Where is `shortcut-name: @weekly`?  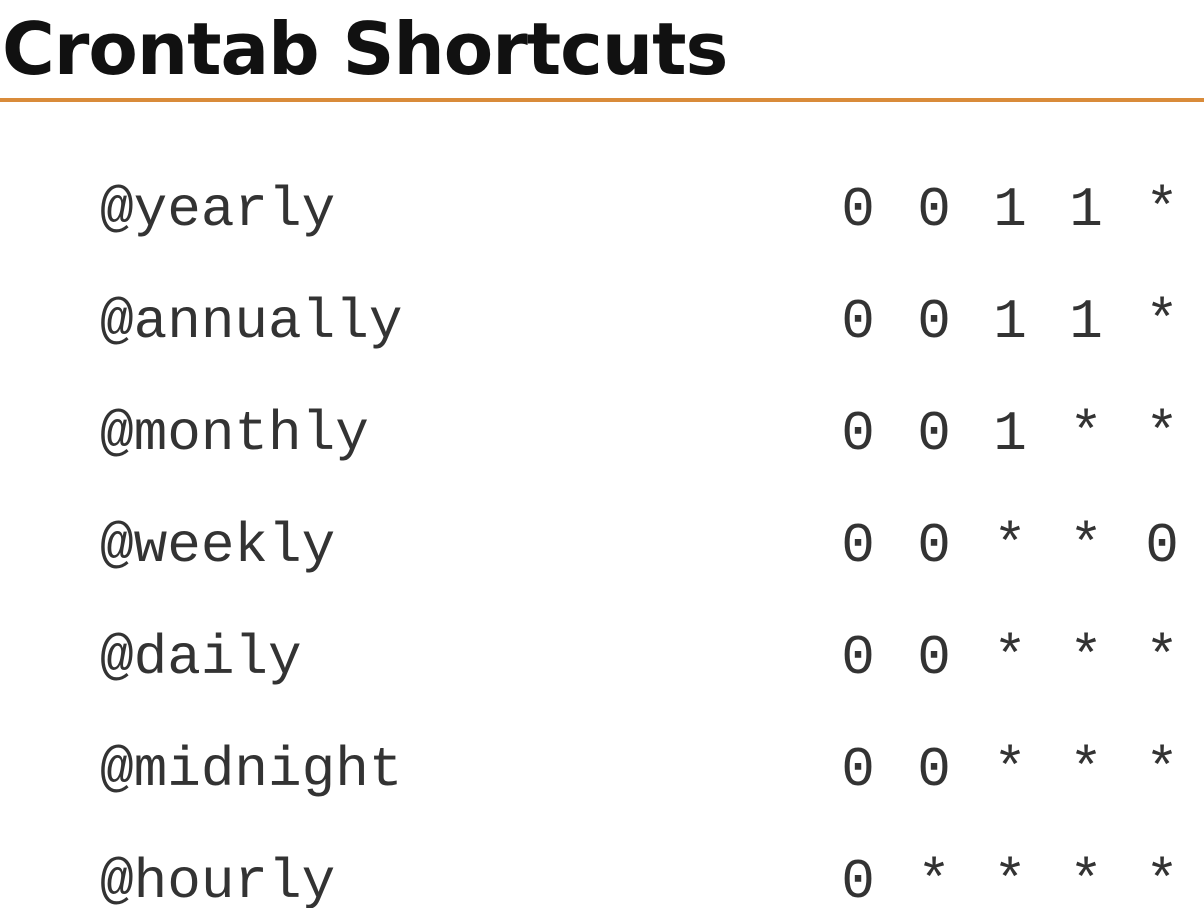
shortcut-name: @weekly is located at coordinates (218, 546).